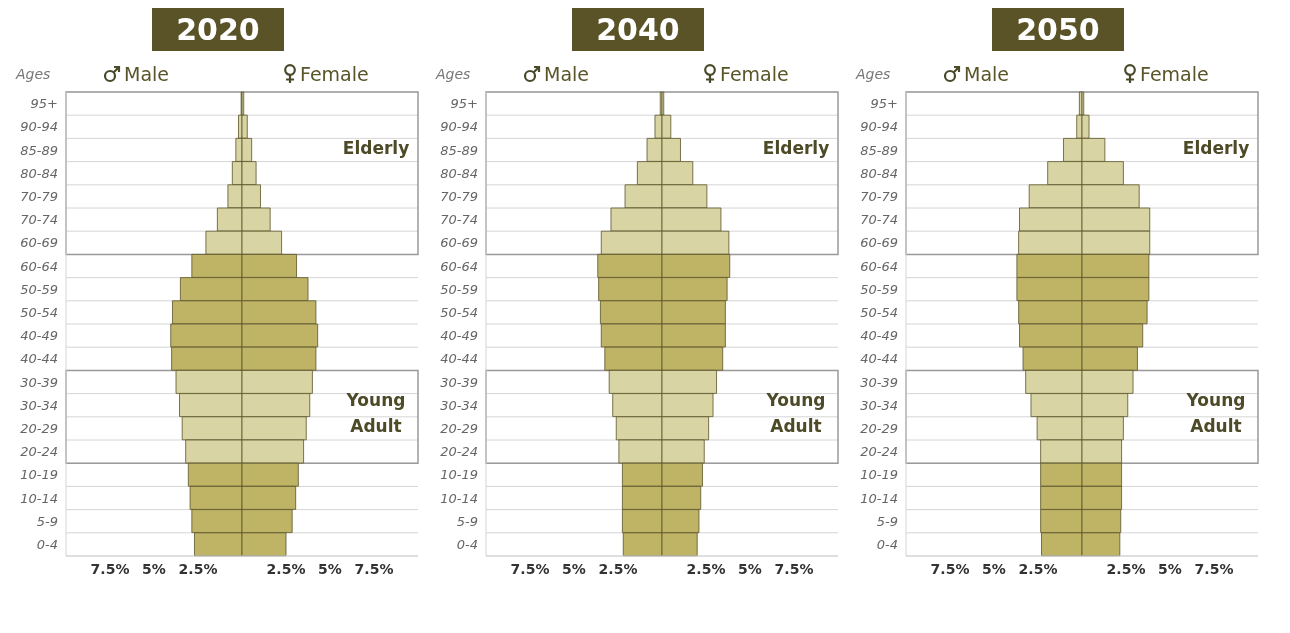  I want to click on chart-title: 2050, so click(1058, 29).